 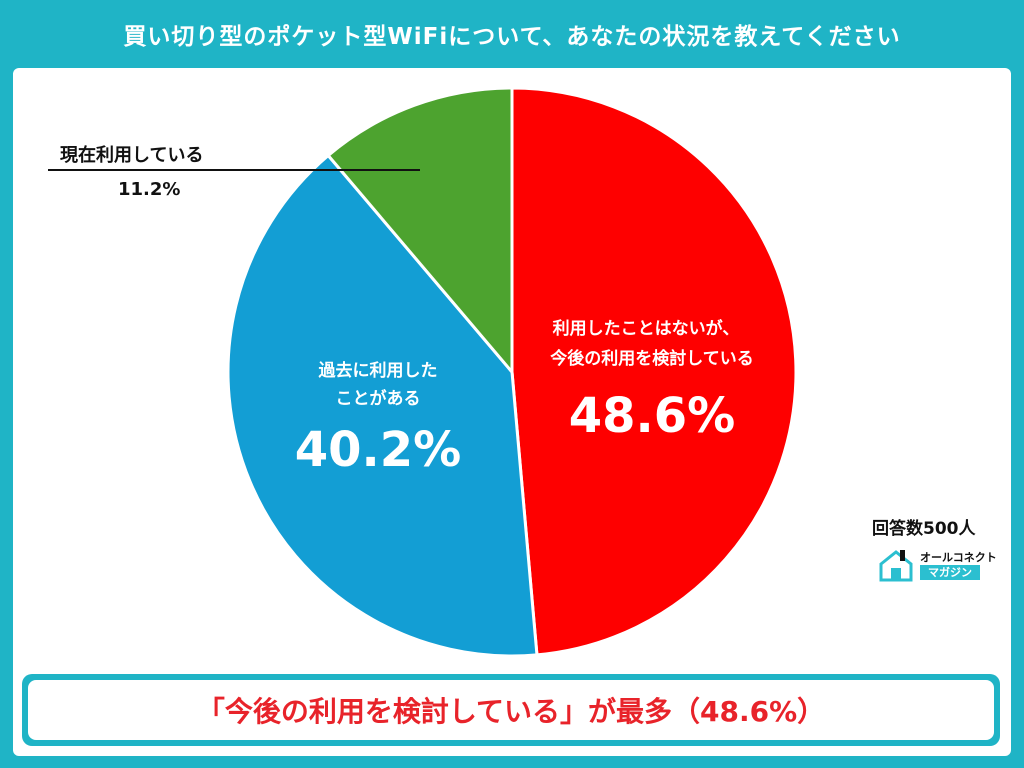 What do you see at coordinates (924, 529) in the screenshot?
I see `respondent-count: 回答数500人` at bounding box center [924, 529].